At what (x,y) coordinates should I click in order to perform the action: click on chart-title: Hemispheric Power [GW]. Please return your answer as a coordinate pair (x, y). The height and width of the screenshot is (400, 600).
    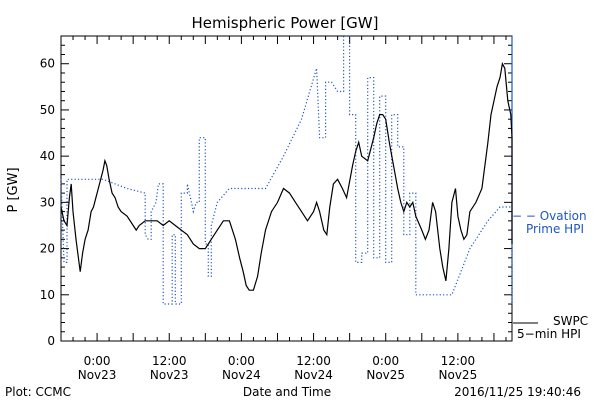
    Looking at the image, I should click on (285, 23).